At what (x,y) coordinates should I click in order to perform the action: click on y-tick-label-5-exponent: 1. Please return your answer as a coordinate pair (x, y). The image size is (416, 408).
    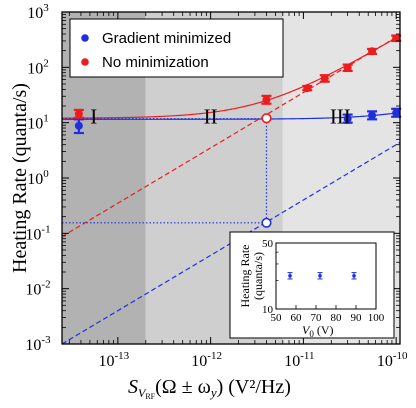
    Looking at the image, I should click on (46, 119).